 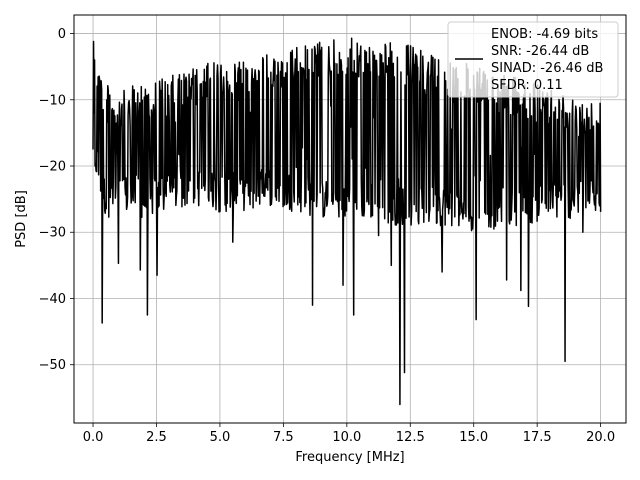 I want to click on x-tick-label: 0.0, so click(x=93, y=437).